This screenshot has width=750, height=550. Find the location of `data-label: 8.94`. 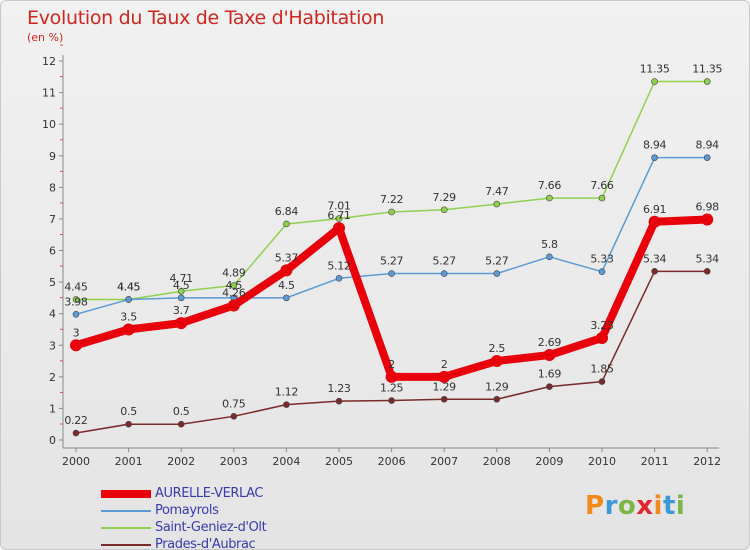

data-label: 8.94 is located at coordinates (708, 145).